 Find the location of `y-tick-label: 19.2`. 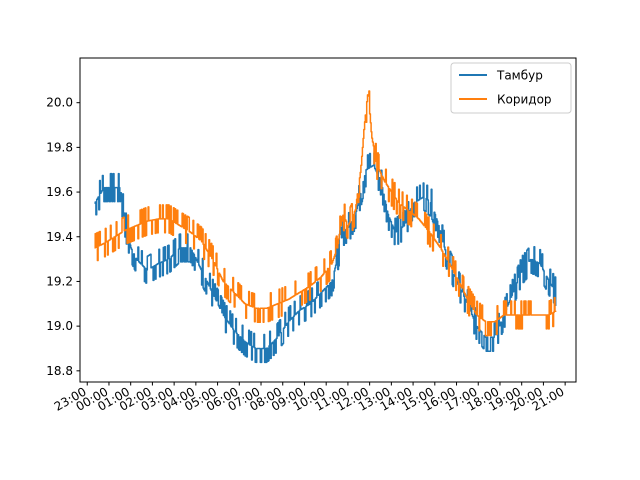

y-tick-label: 19.2 is located at coordinates (59, 281).